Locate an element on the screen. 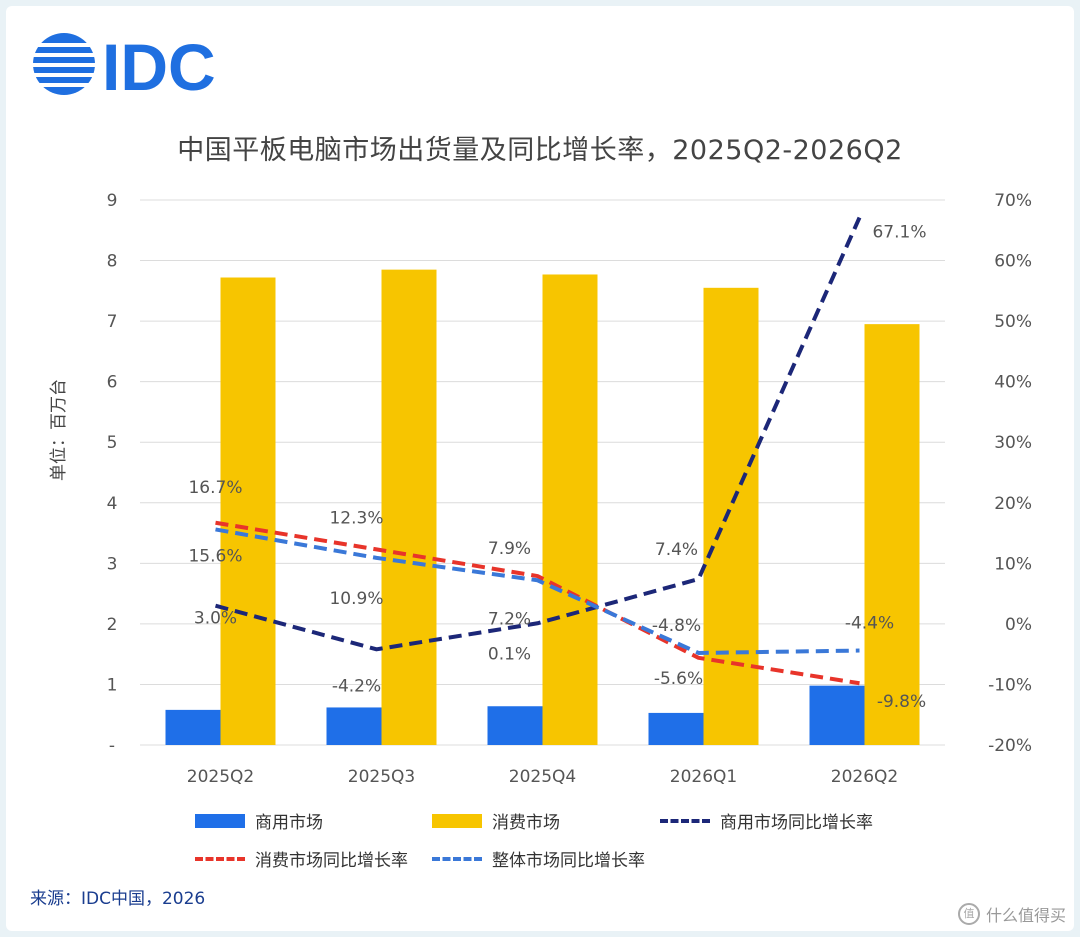  legend-label-consumer: 消费市场 is located at coordinates (526, 823).